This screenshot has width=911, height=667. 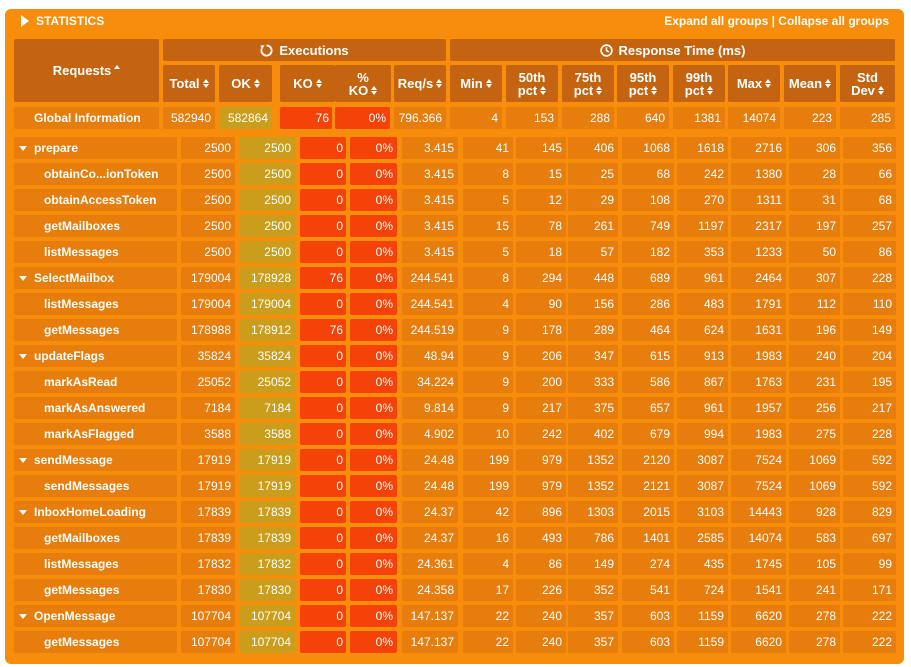 What do you see at coordinates (588, 77) in the screenshot?
I see `p75-header-label-line1: 75th` at bounding box center [588, 77].